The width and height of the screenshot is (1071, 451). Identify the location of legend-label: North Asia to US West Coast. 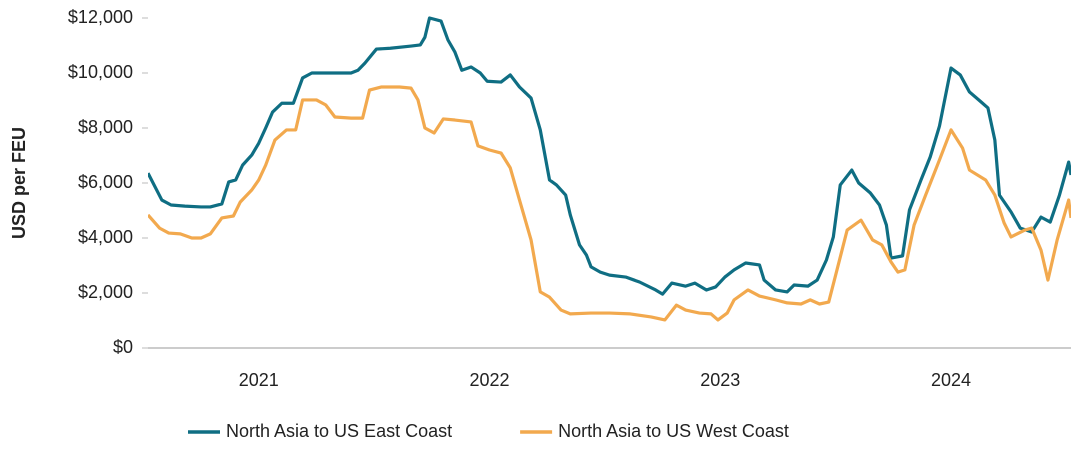
(673, 431).